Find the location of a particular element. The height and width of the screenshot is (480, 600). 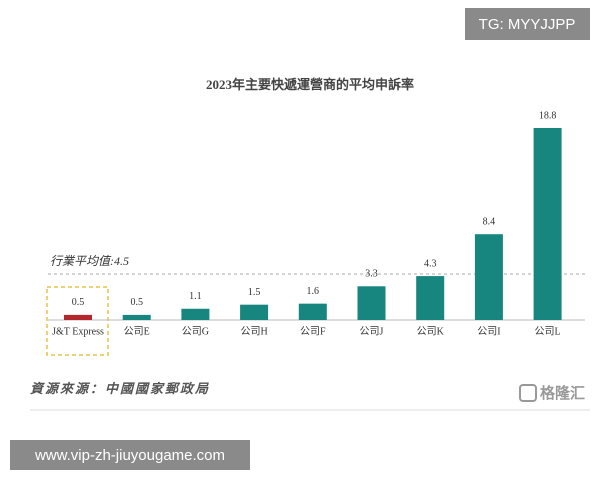

highlight-box is located at coordinates (77, 321).